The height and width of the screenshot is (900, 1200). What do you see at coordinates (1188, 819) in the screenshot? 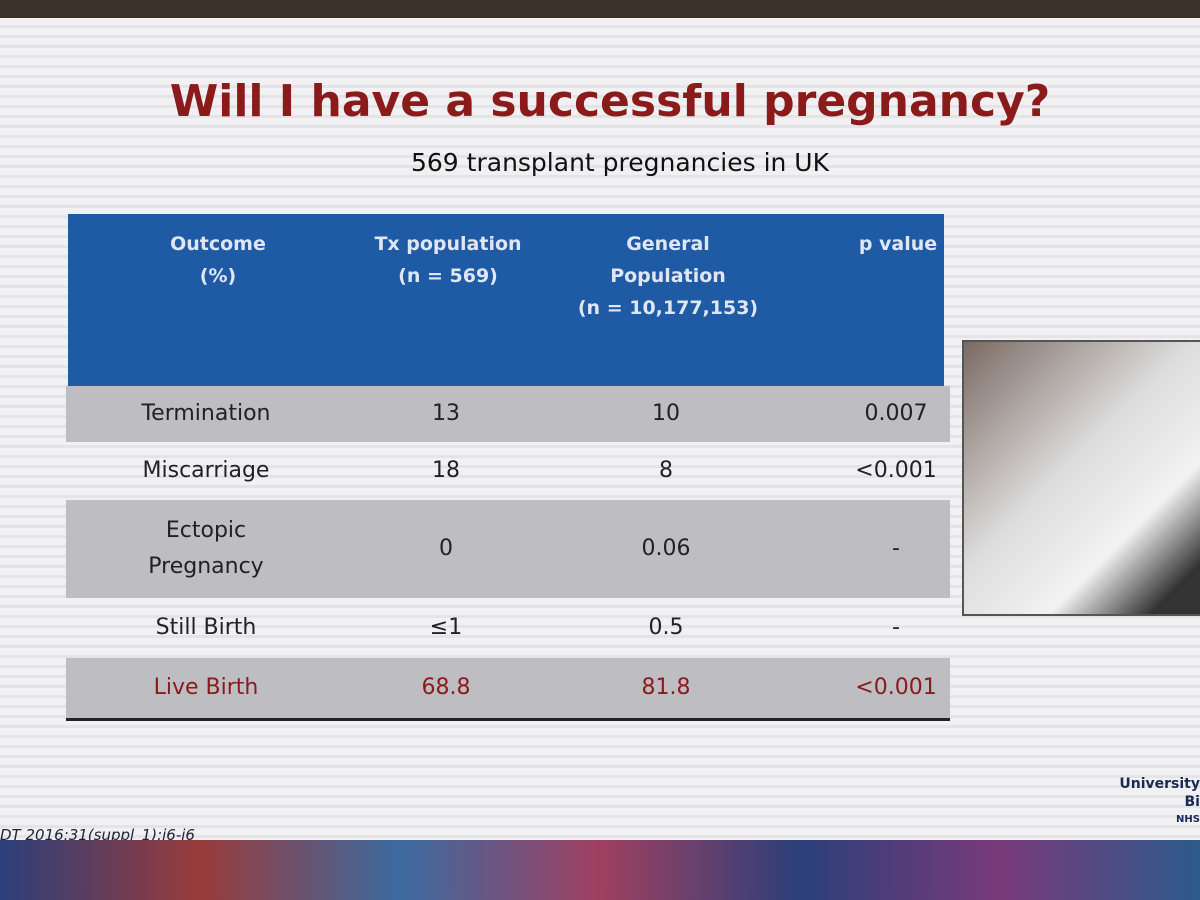
I see `logo-line: NHS` at bounding box center [1188, 819].